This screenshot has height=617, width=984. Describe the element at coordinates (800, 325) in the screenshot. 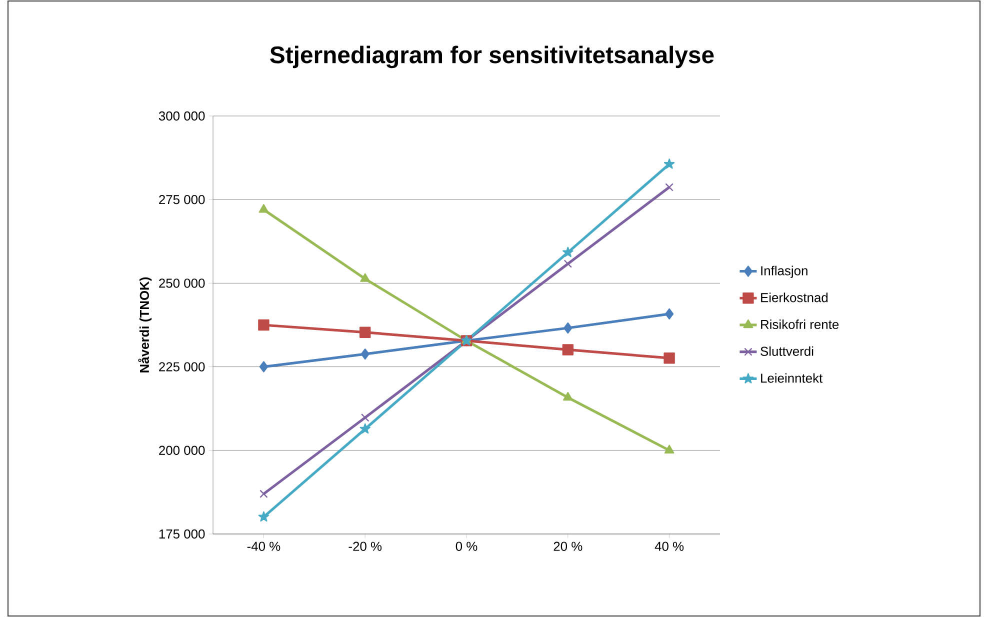

I see `legend-label: Risikofri rente` at that location.